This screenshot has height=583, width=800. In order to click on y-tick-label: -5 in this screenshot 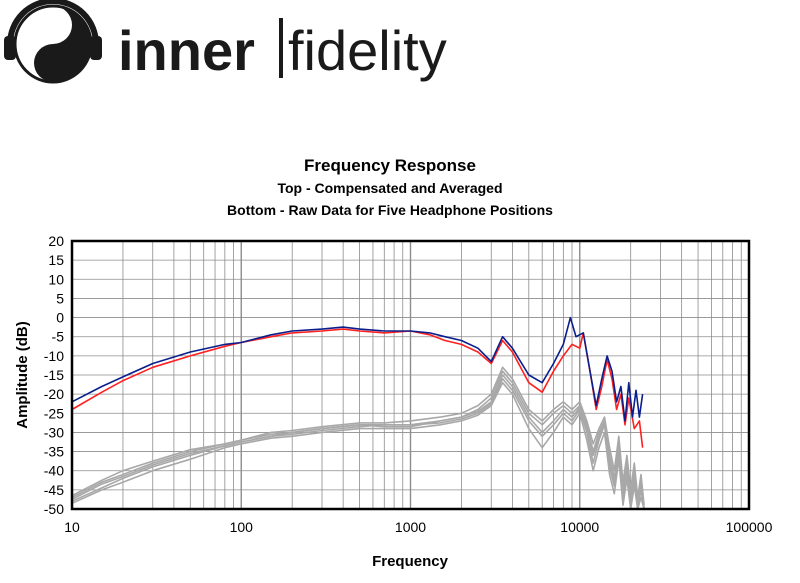, I will do `click(58, 337)`.